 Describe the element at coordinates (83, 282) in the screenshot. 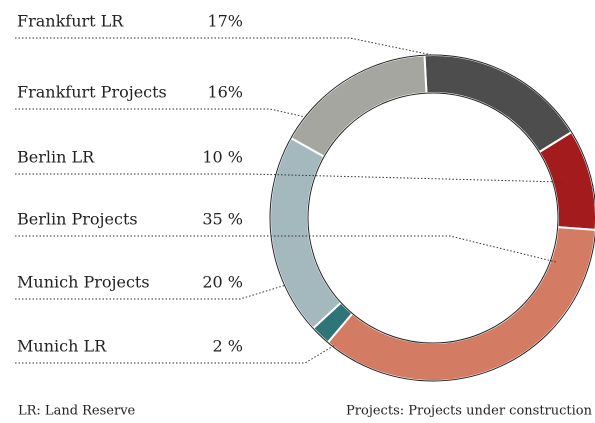

I see `category-label: Munich Projects` at that location.